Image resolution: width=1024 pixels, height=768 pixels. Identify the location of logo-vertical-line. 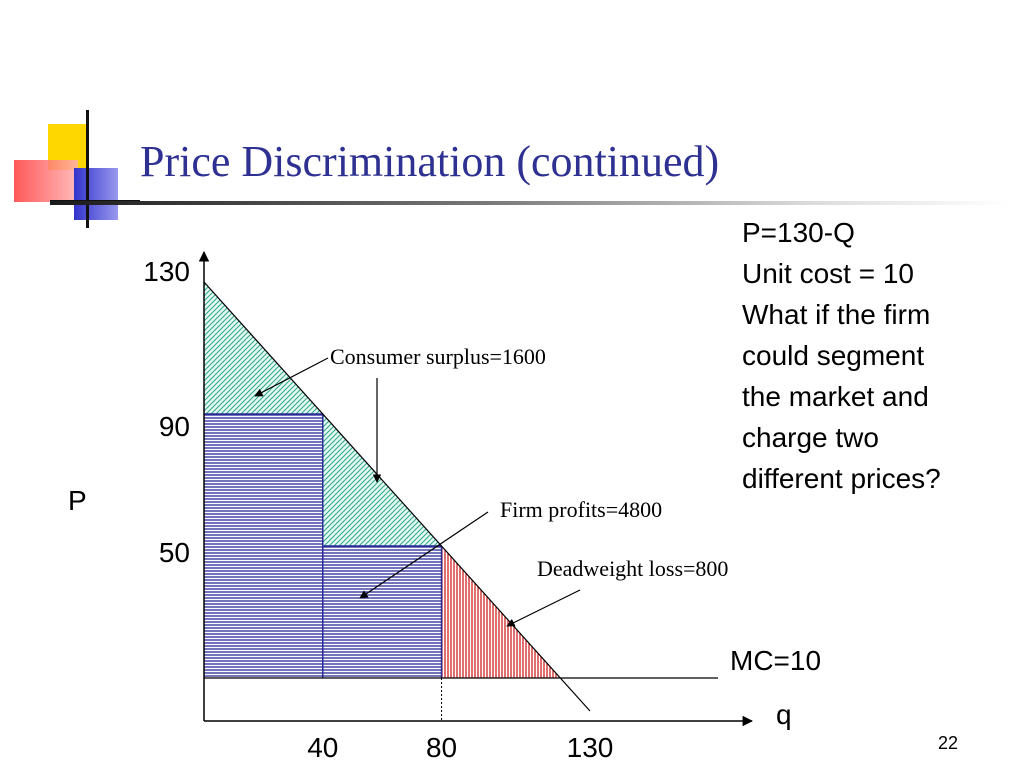
(87, 169).